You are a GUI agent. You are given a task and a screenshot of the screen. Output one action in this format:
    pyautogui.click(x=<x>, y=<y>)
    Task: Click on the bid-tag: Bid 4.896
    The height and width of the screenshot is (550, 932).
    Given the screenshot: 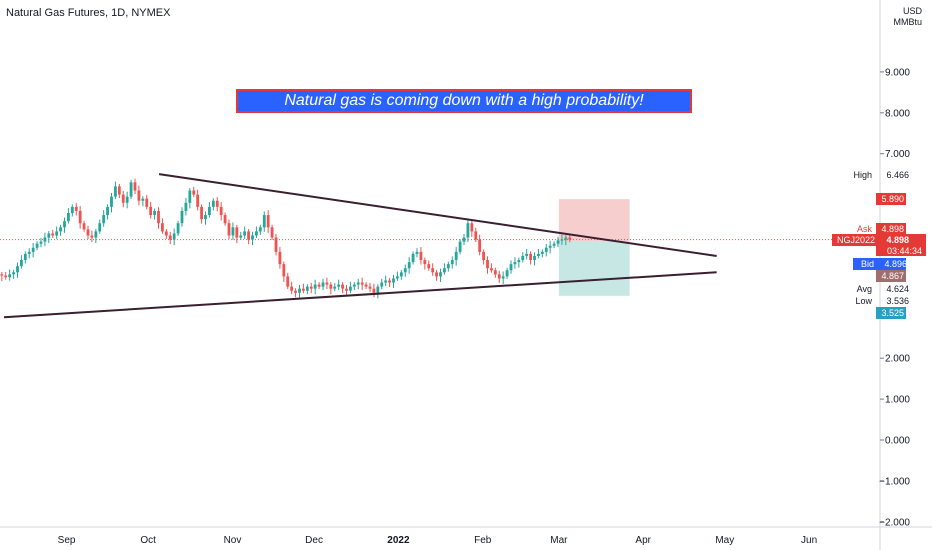 What is the action you would take?
    pyautogui.click(x=880, y=264)
    